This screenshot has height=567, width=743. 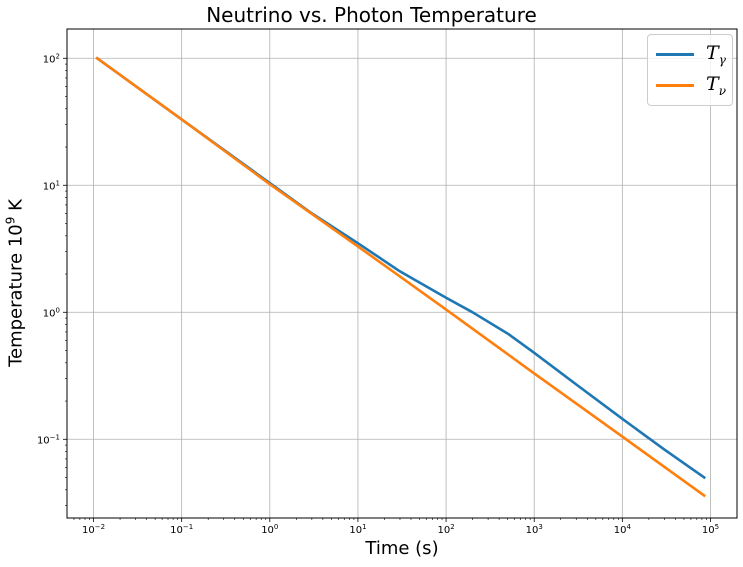 I want to click on y-tick-label: 10¹, so click(x=51, y=185).